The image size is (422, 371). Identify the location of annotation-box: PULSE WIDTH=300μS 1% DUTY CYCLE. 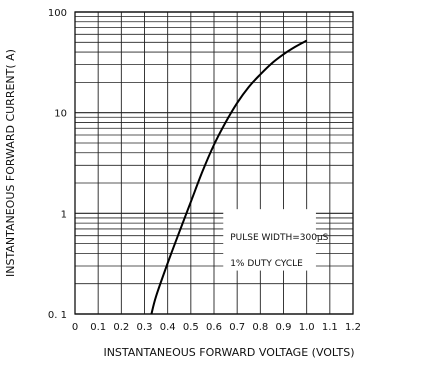
(276, 240).